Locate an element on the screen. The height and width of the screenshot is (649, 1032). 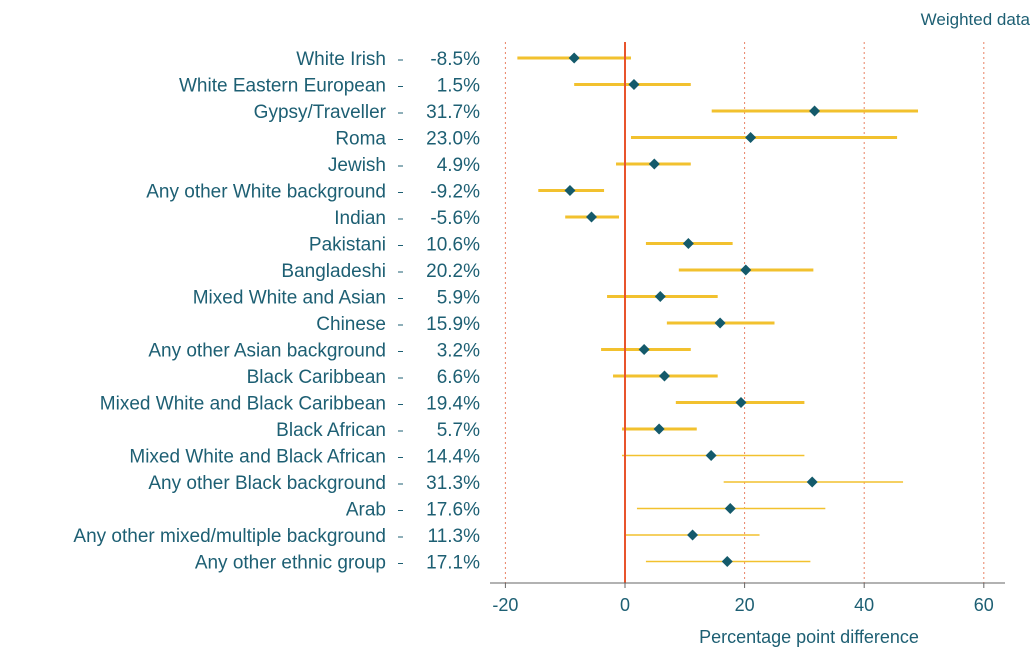
row-label: White Irish is located at coordinates (341, 59).